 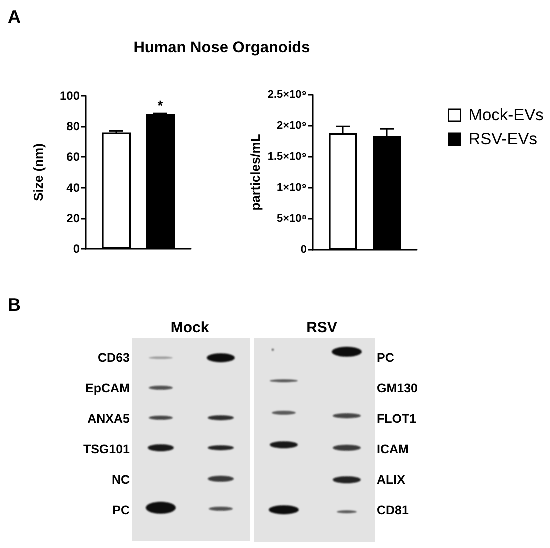 I want to click on y-tick-label: 2.5×10⁹, so click(x=287, y=95).